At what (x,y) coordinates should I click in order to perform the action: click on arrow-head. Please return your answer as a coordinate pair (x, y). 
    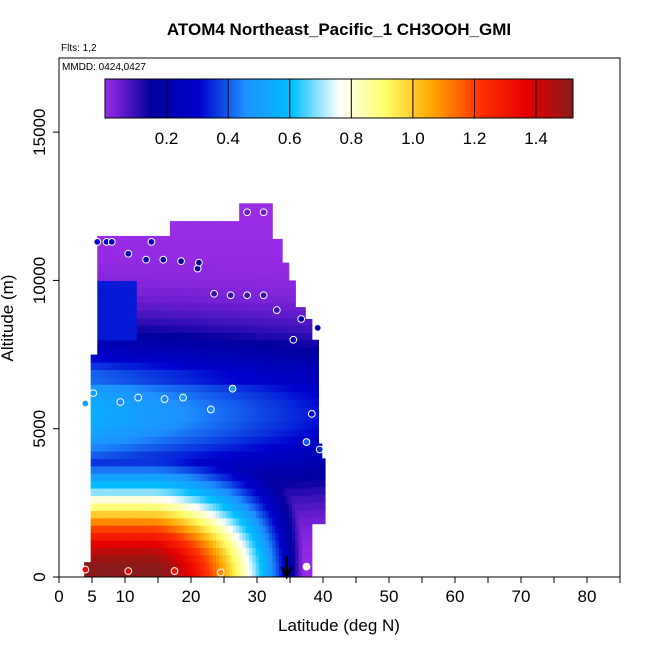
    Looking at the image, I should click on (286, 573).